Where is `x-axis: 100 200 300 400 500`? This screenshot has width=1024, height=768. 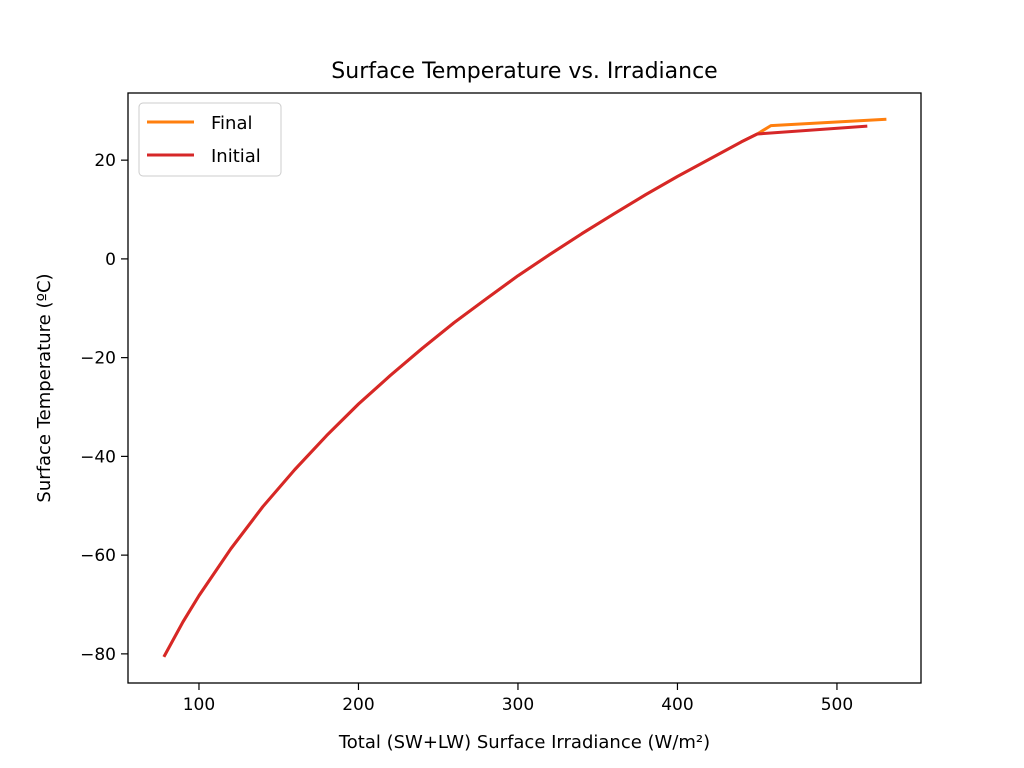 x-axis: 100 200 300 400 500 is located at coordinates (518, 699).